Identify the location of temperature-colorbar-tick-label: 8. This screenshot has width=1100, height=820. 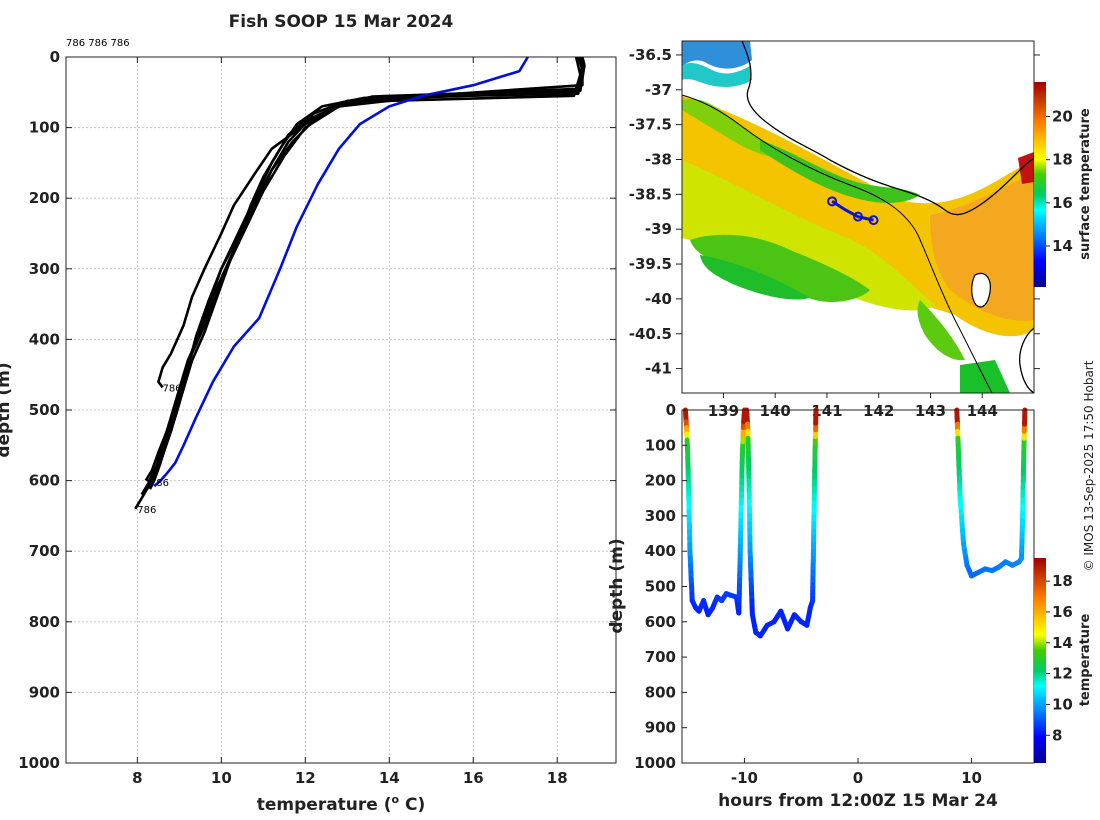
(1057, 735).